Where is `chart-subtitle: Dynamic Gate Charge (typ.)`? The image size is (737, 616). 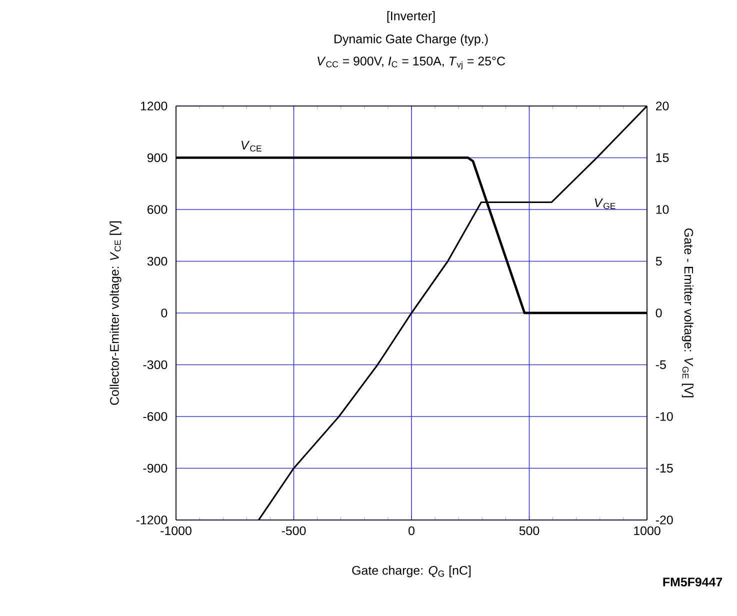 chart-subtitle: Dynamic Gate Charge (typ.) is located at coordinates (411, 40).